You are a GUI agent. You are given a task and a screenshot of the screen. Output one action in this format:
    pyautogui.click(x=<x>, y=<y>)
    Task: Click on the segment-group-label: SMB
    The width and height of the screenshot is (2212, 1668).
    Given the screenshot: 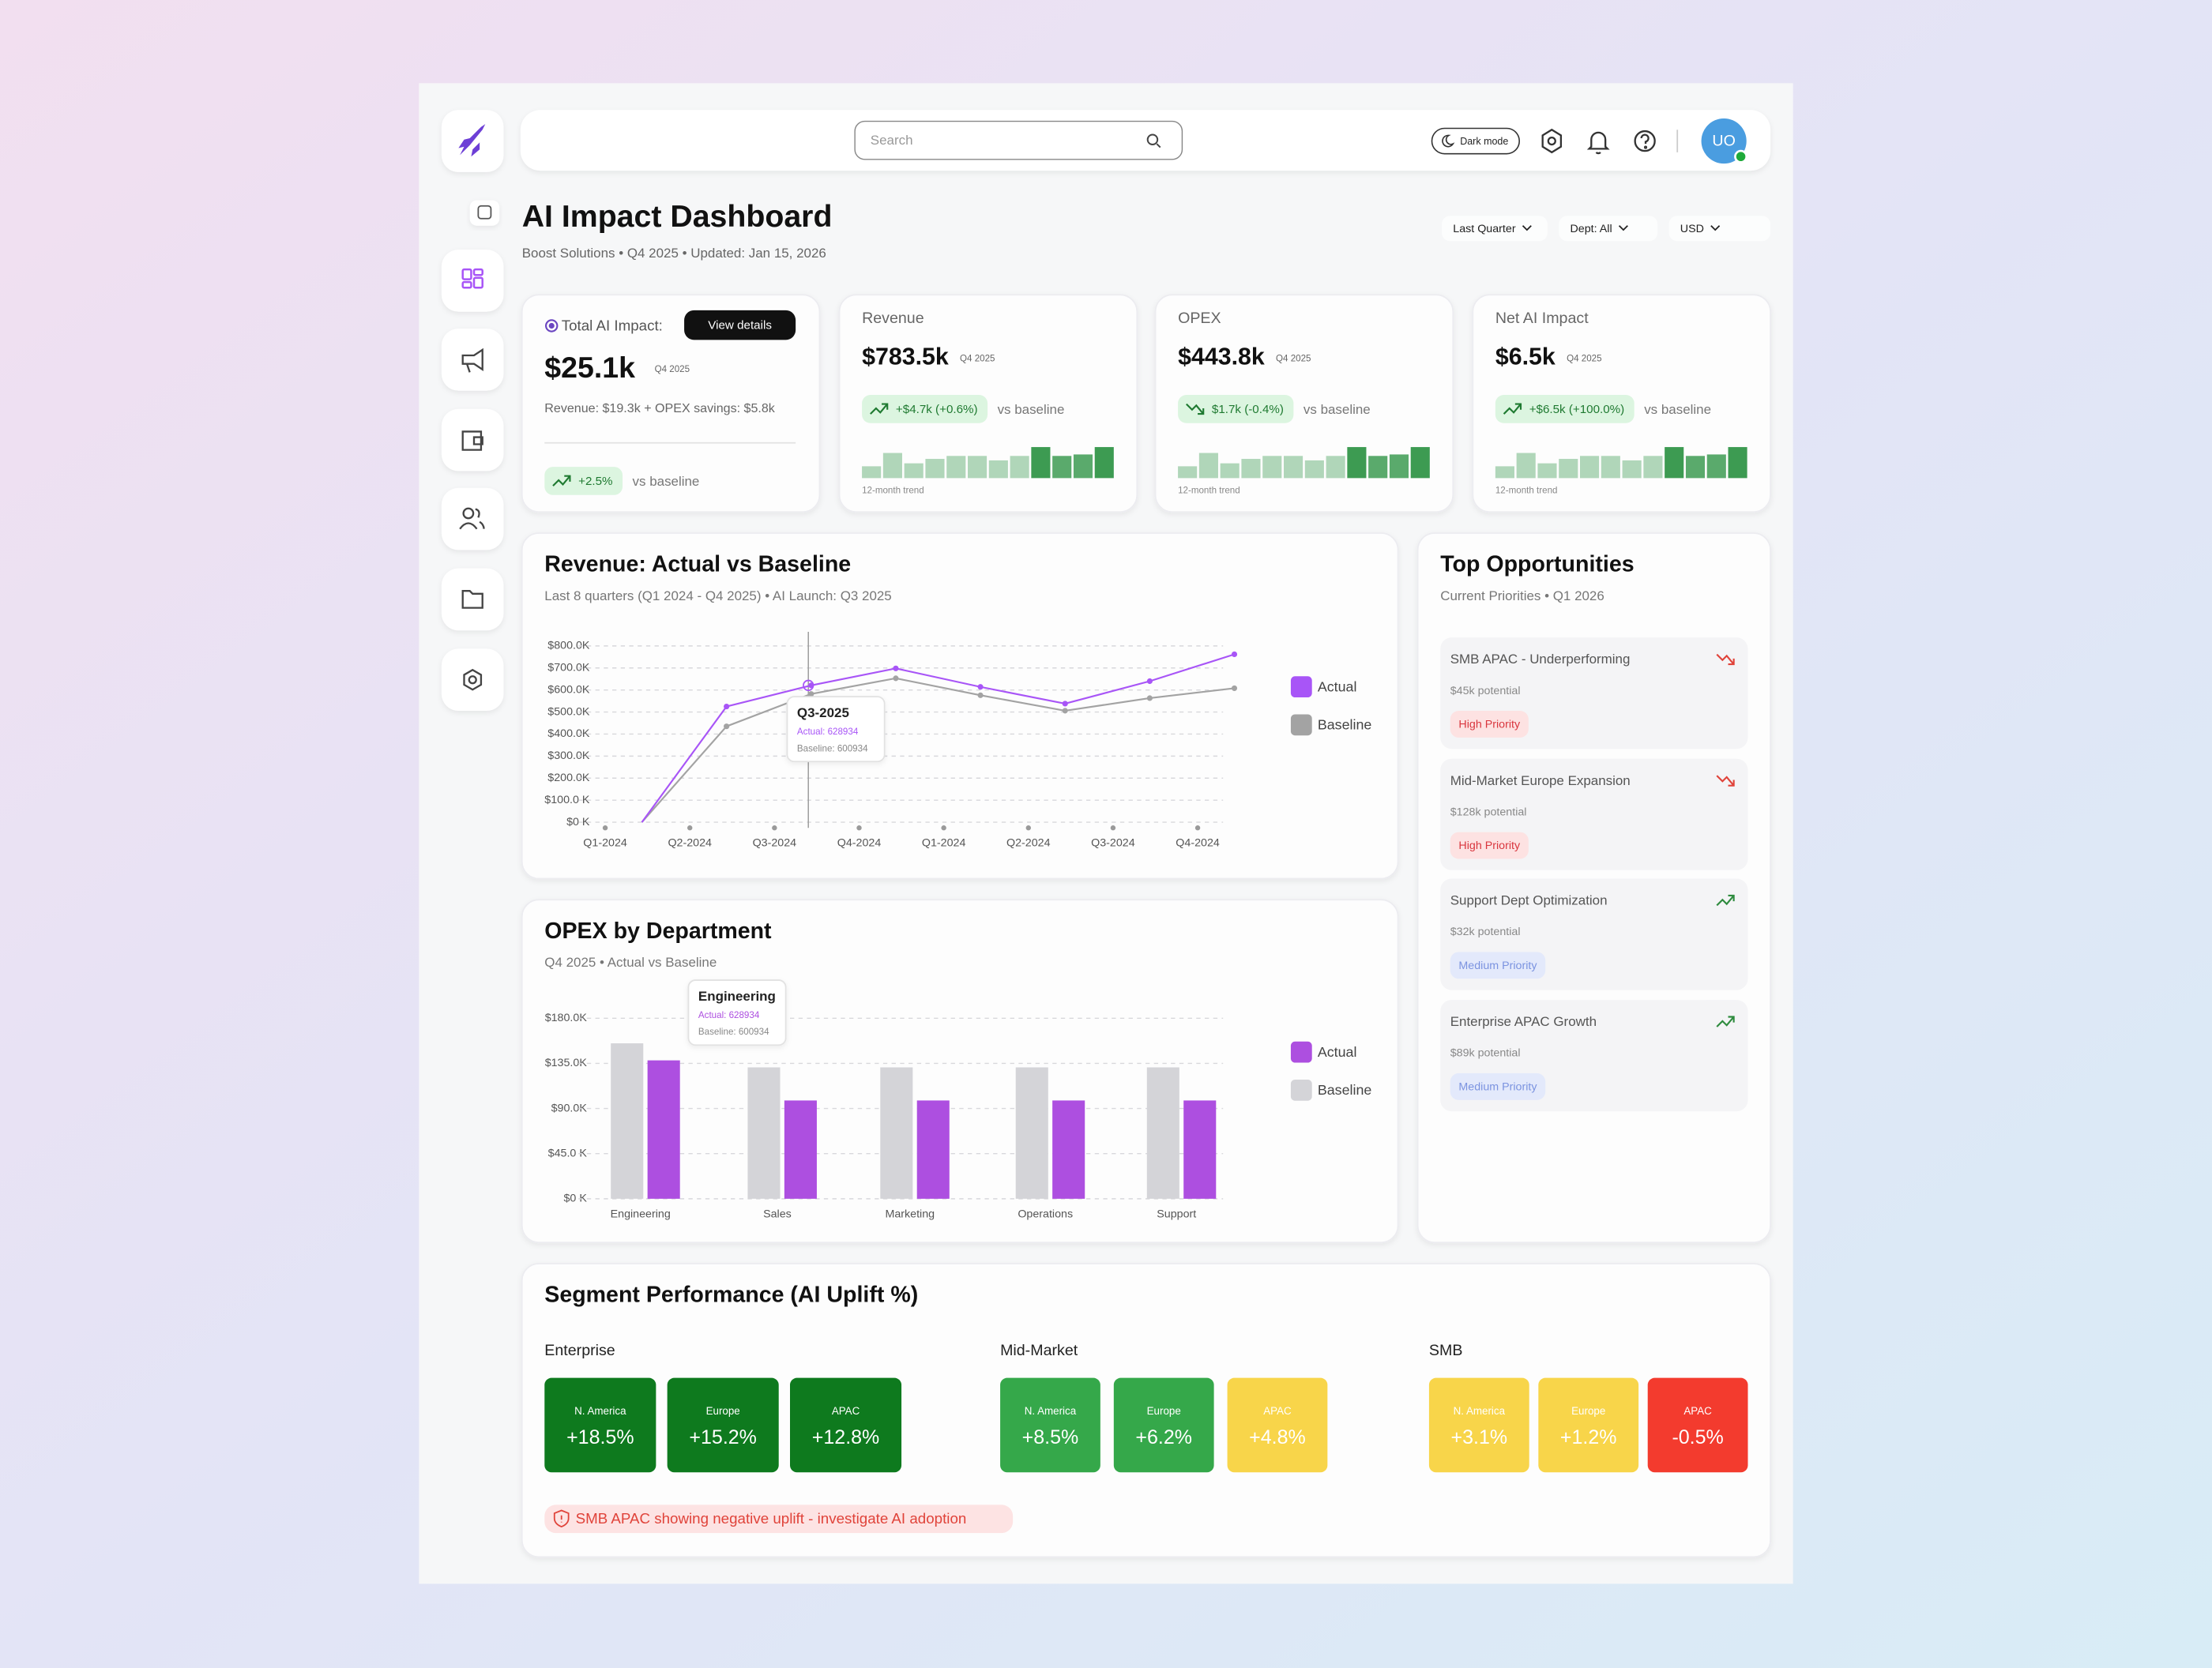 What is the action you would take?
    pyautogui.click(x=1446, y=1350)
    